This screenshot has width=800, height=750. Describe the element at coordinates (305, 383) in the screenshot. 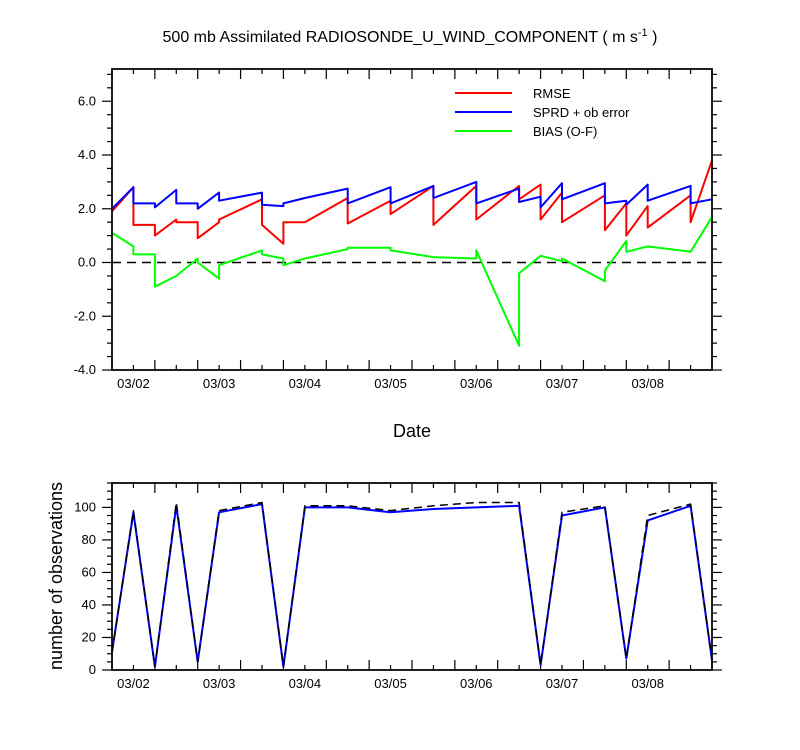

I see `top-x-tick-label: 03/04` at that location.